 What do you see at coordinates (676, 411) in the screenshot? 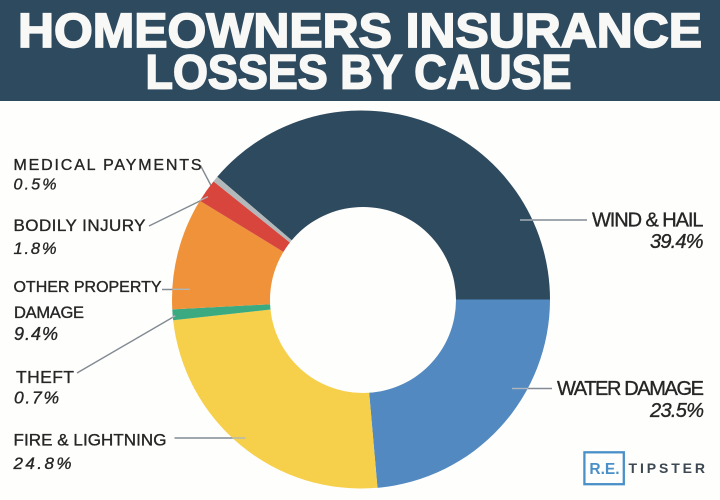
I see `svg-text: 23.5%` at bounding box center [676, 411].